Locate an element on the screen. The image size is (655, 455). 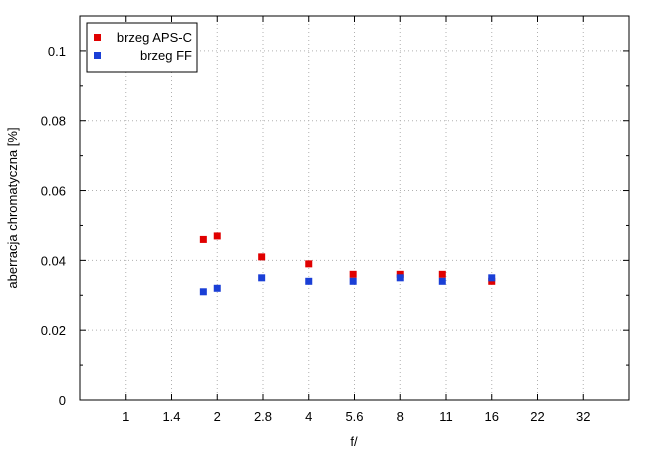
y-tick-label: 0.02 is located at coordinates (53, 330).